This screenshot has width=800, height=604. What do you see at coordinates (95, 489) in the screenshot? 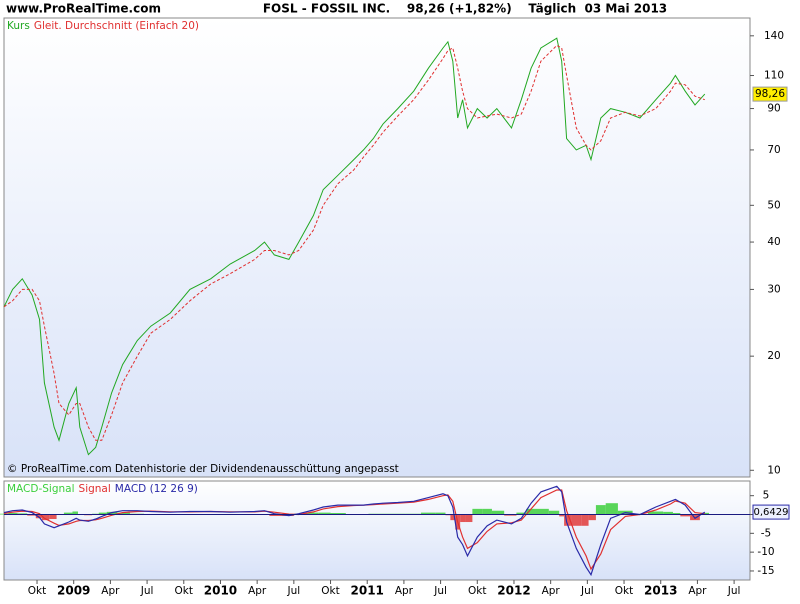
I see `legend-entry: Signal` at bounding box center [95, 489].